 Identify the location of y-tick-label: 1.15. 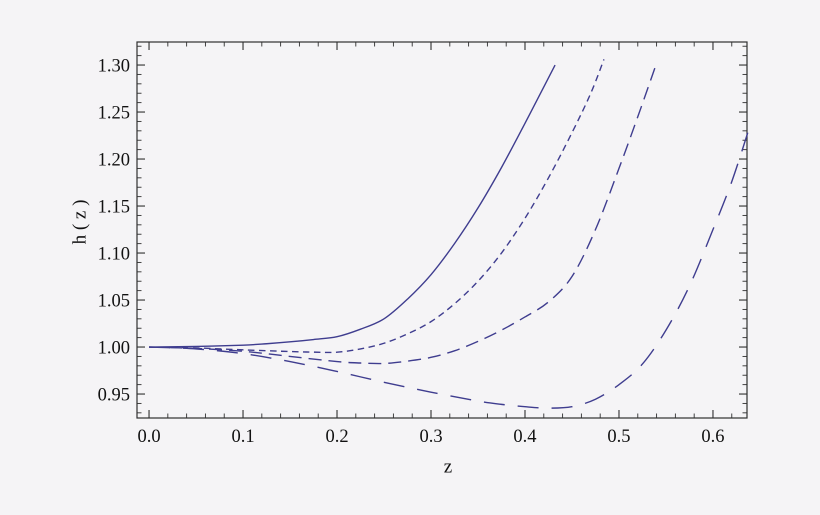
(114, 208).